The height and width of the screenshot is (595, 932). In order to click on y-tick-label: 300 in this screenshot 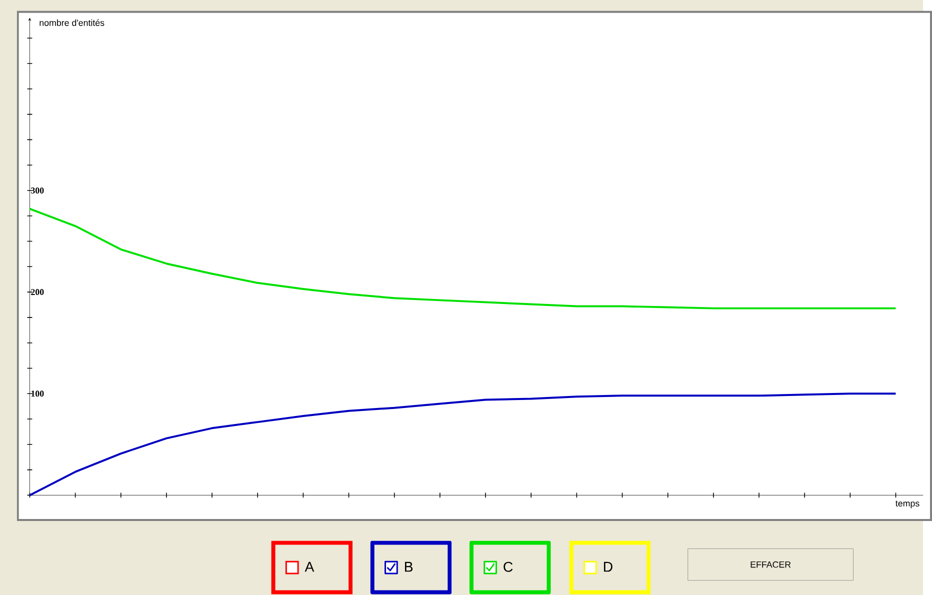, I will do `click(37, 190)`.